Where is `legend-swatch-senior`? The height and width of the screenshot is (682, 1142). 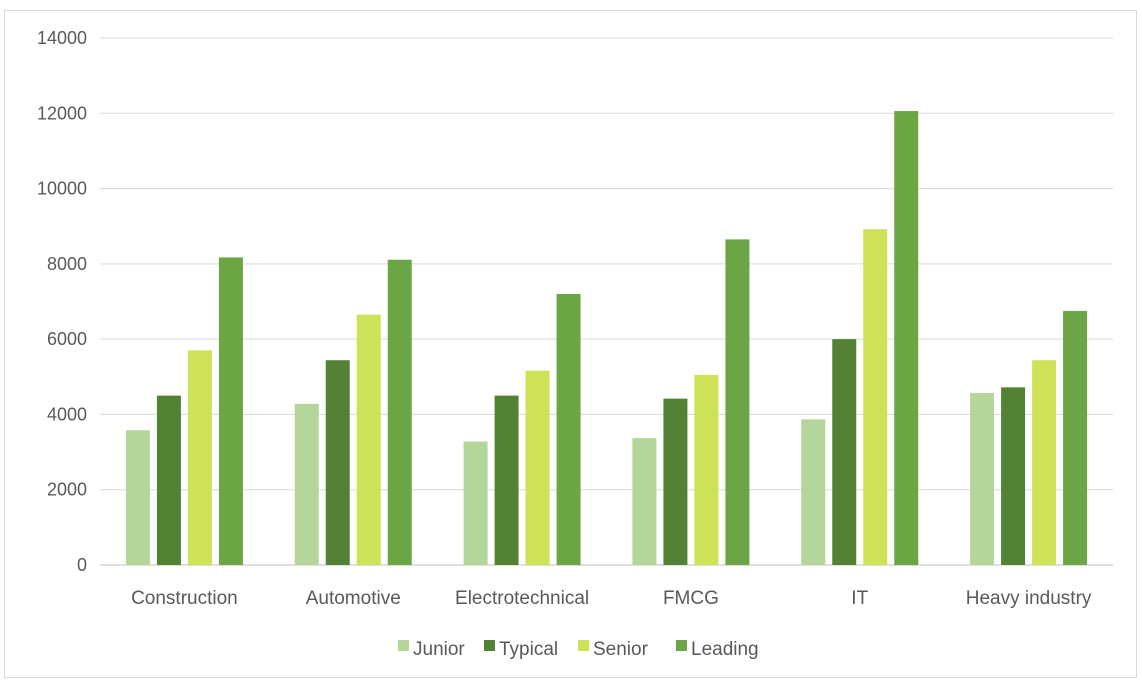 legend-swatch-senior is located at coordinates (583, 645).